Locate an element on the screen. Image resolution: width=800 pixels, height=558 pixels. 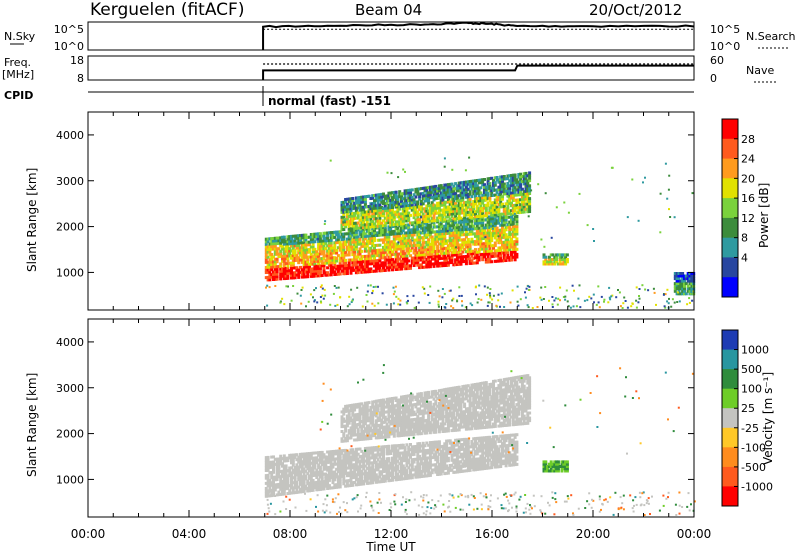
y-tick-label: 4000 is located at coordinates (70, 135).